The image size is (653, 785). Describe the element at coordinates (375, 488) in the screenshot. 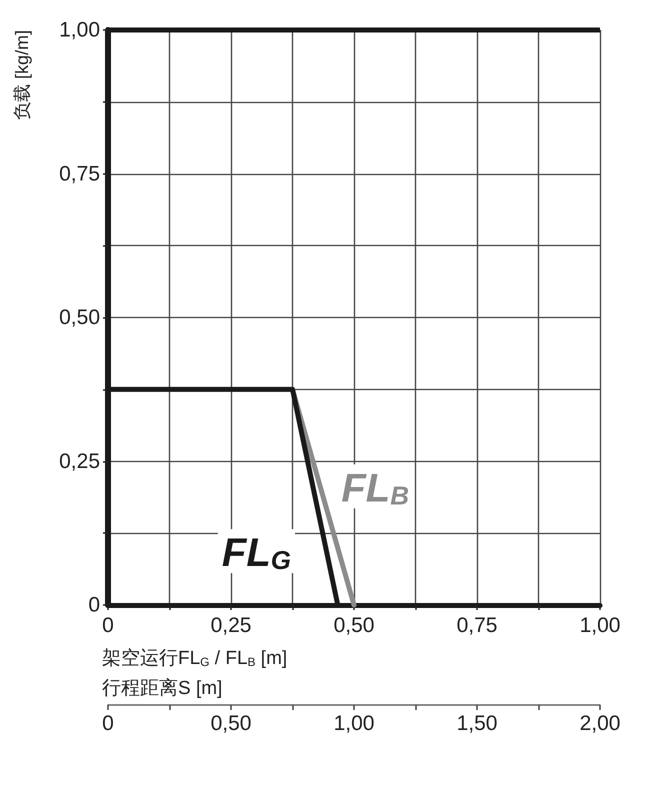

I see `series-label: FLB` at that location.